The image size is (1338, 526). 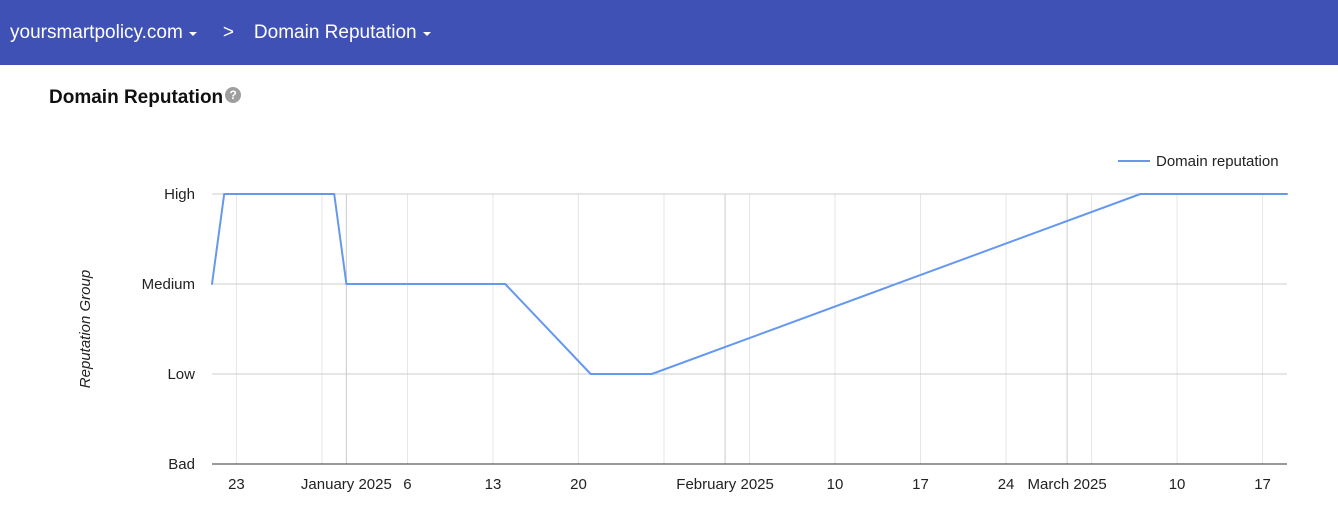 I want to click on y-tick-label: Low, so click(x=181, y=374).